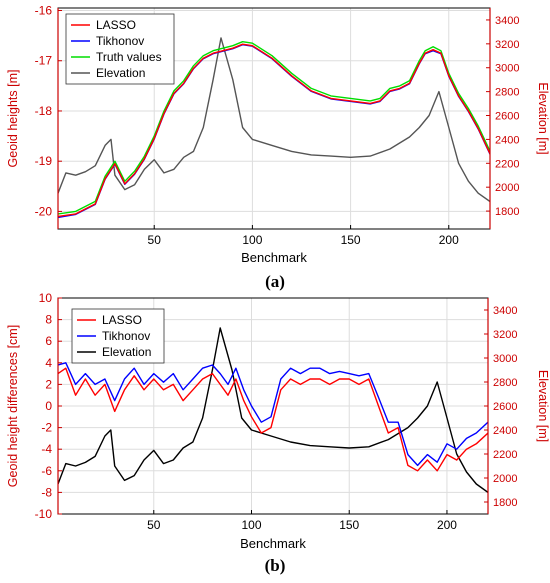 The image size is (550, 583). What do you see at coordinates (46, 492) in the screenshot?
I see `y-tick-label: -8` at bounding box center [46, 492].